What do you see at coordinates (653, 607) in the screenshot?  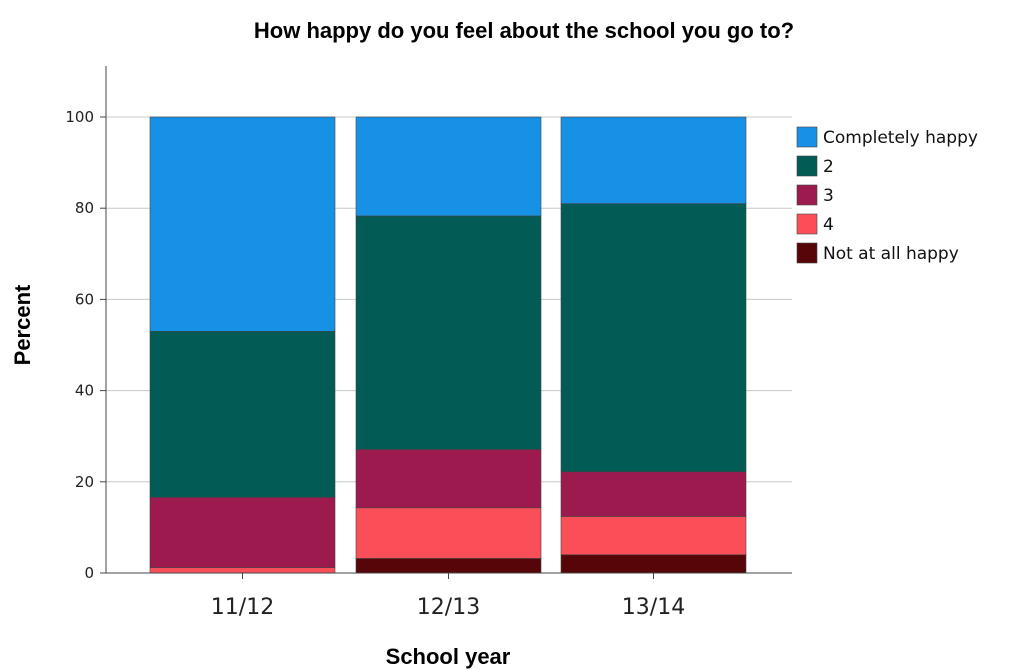 I see `x-tick-label: 13/14` at bounding box center [653, 607].